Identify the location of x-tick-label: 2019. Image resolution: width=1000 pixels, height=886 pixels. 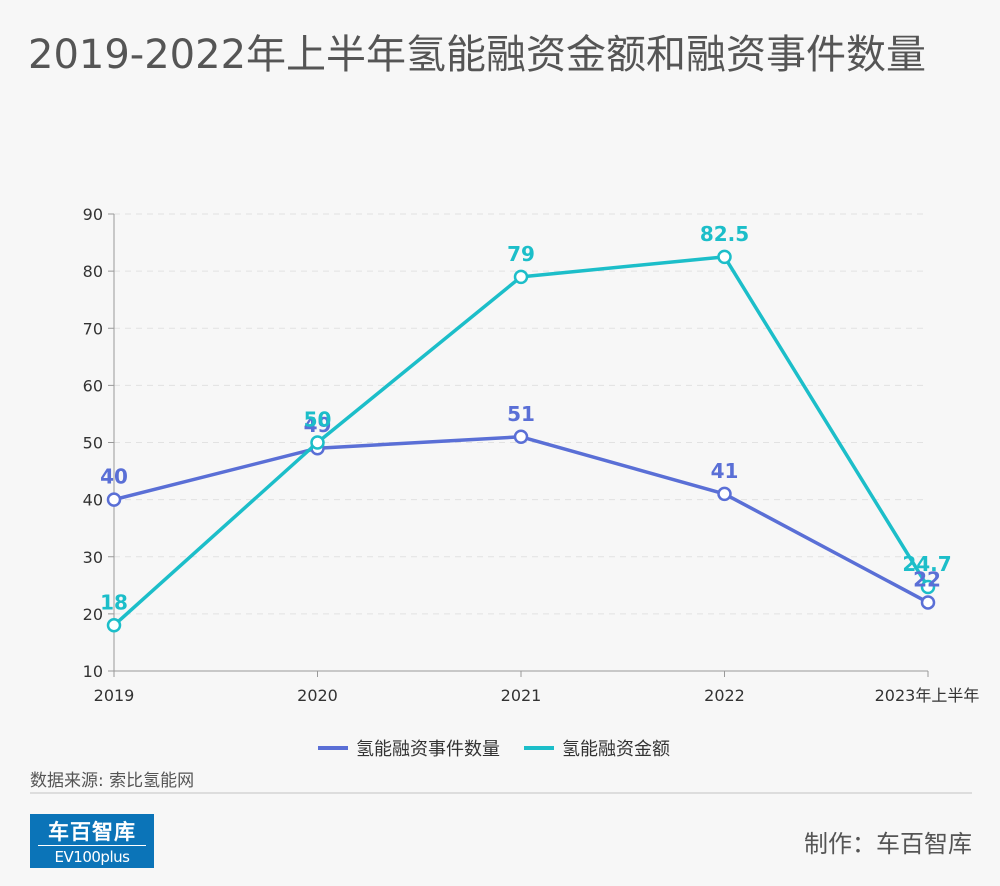
(114, 695).